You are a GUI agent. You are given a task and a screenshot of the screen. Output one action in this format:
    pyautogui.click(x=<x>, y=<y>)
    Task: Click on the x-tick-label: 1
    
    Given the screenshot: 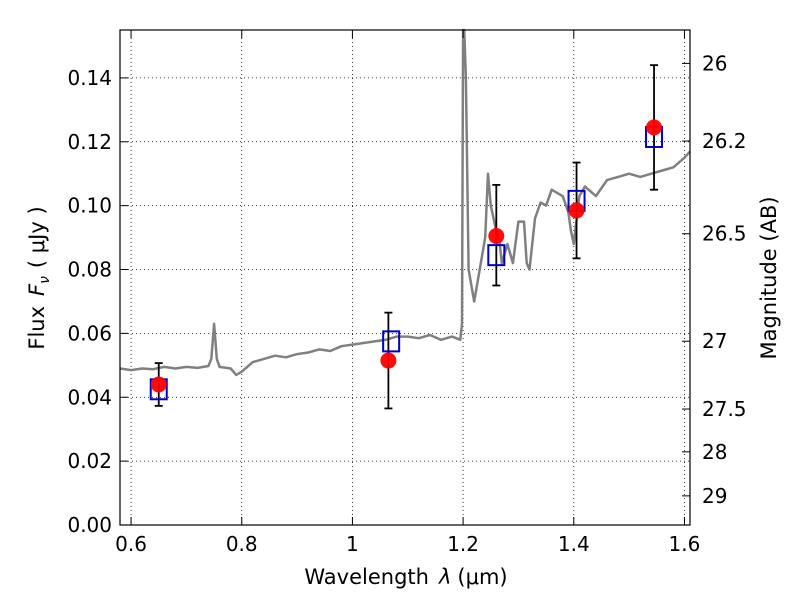 What is the action you would take?
    pyautogui.click(x=352, y=544)
    